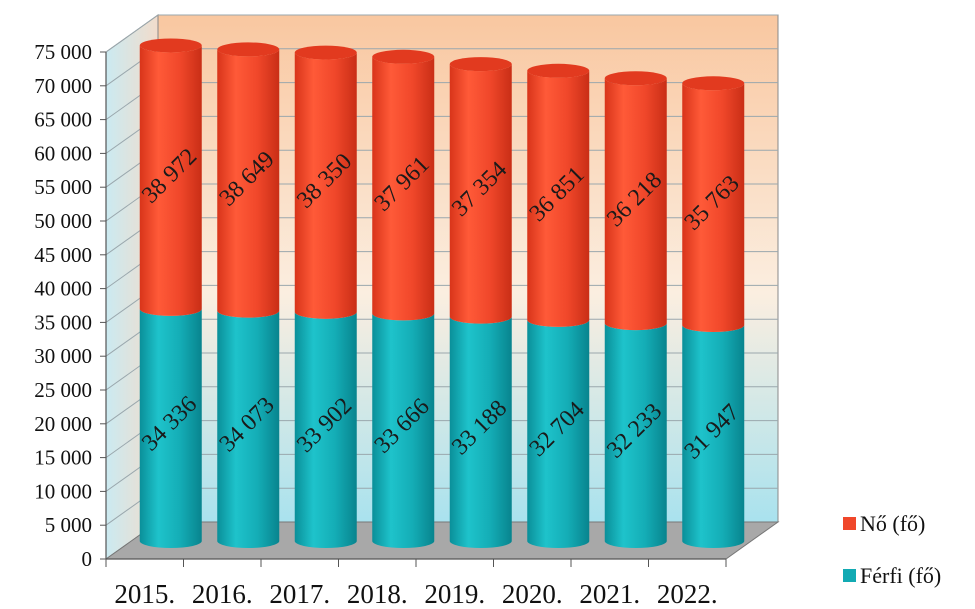  Describe the element at coordinates (63, 187) in the screenshot. I see `y-tick-label: 55 000` at that location.